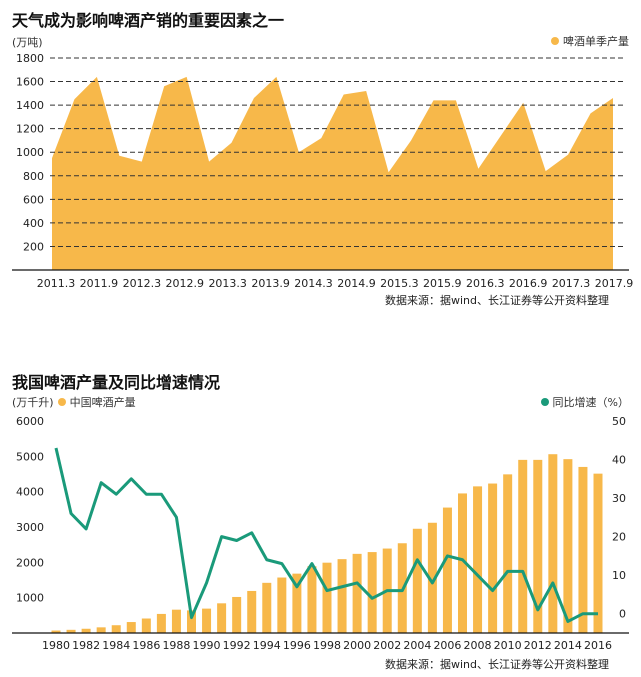 This screenshot has width=641, height=677. What do you see at coordinates (614, 283) in the screenshot?
I see `x-tick-label: 2017.9` at bounding box center [614, 283].